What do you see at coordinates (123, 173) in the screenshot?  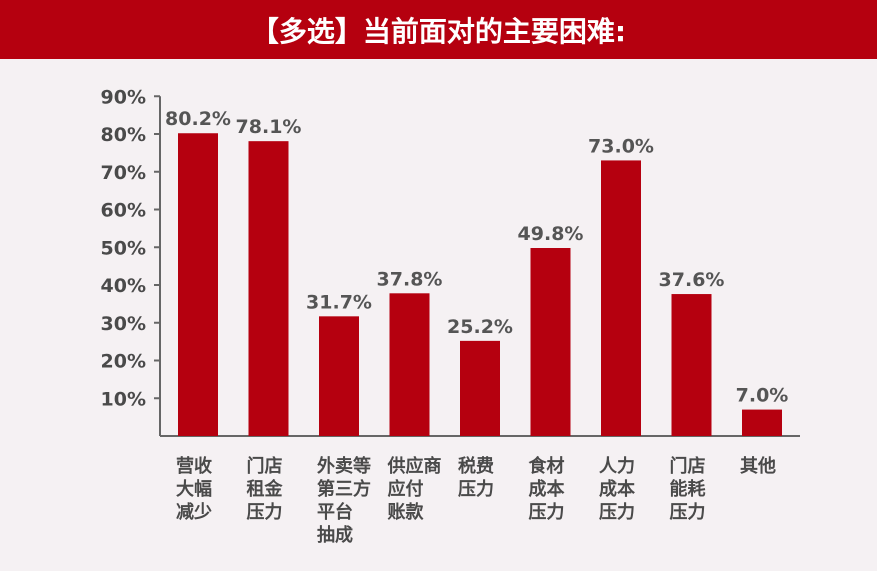 I see `y-tick-label: 70%` at bounding box center [123, 173].